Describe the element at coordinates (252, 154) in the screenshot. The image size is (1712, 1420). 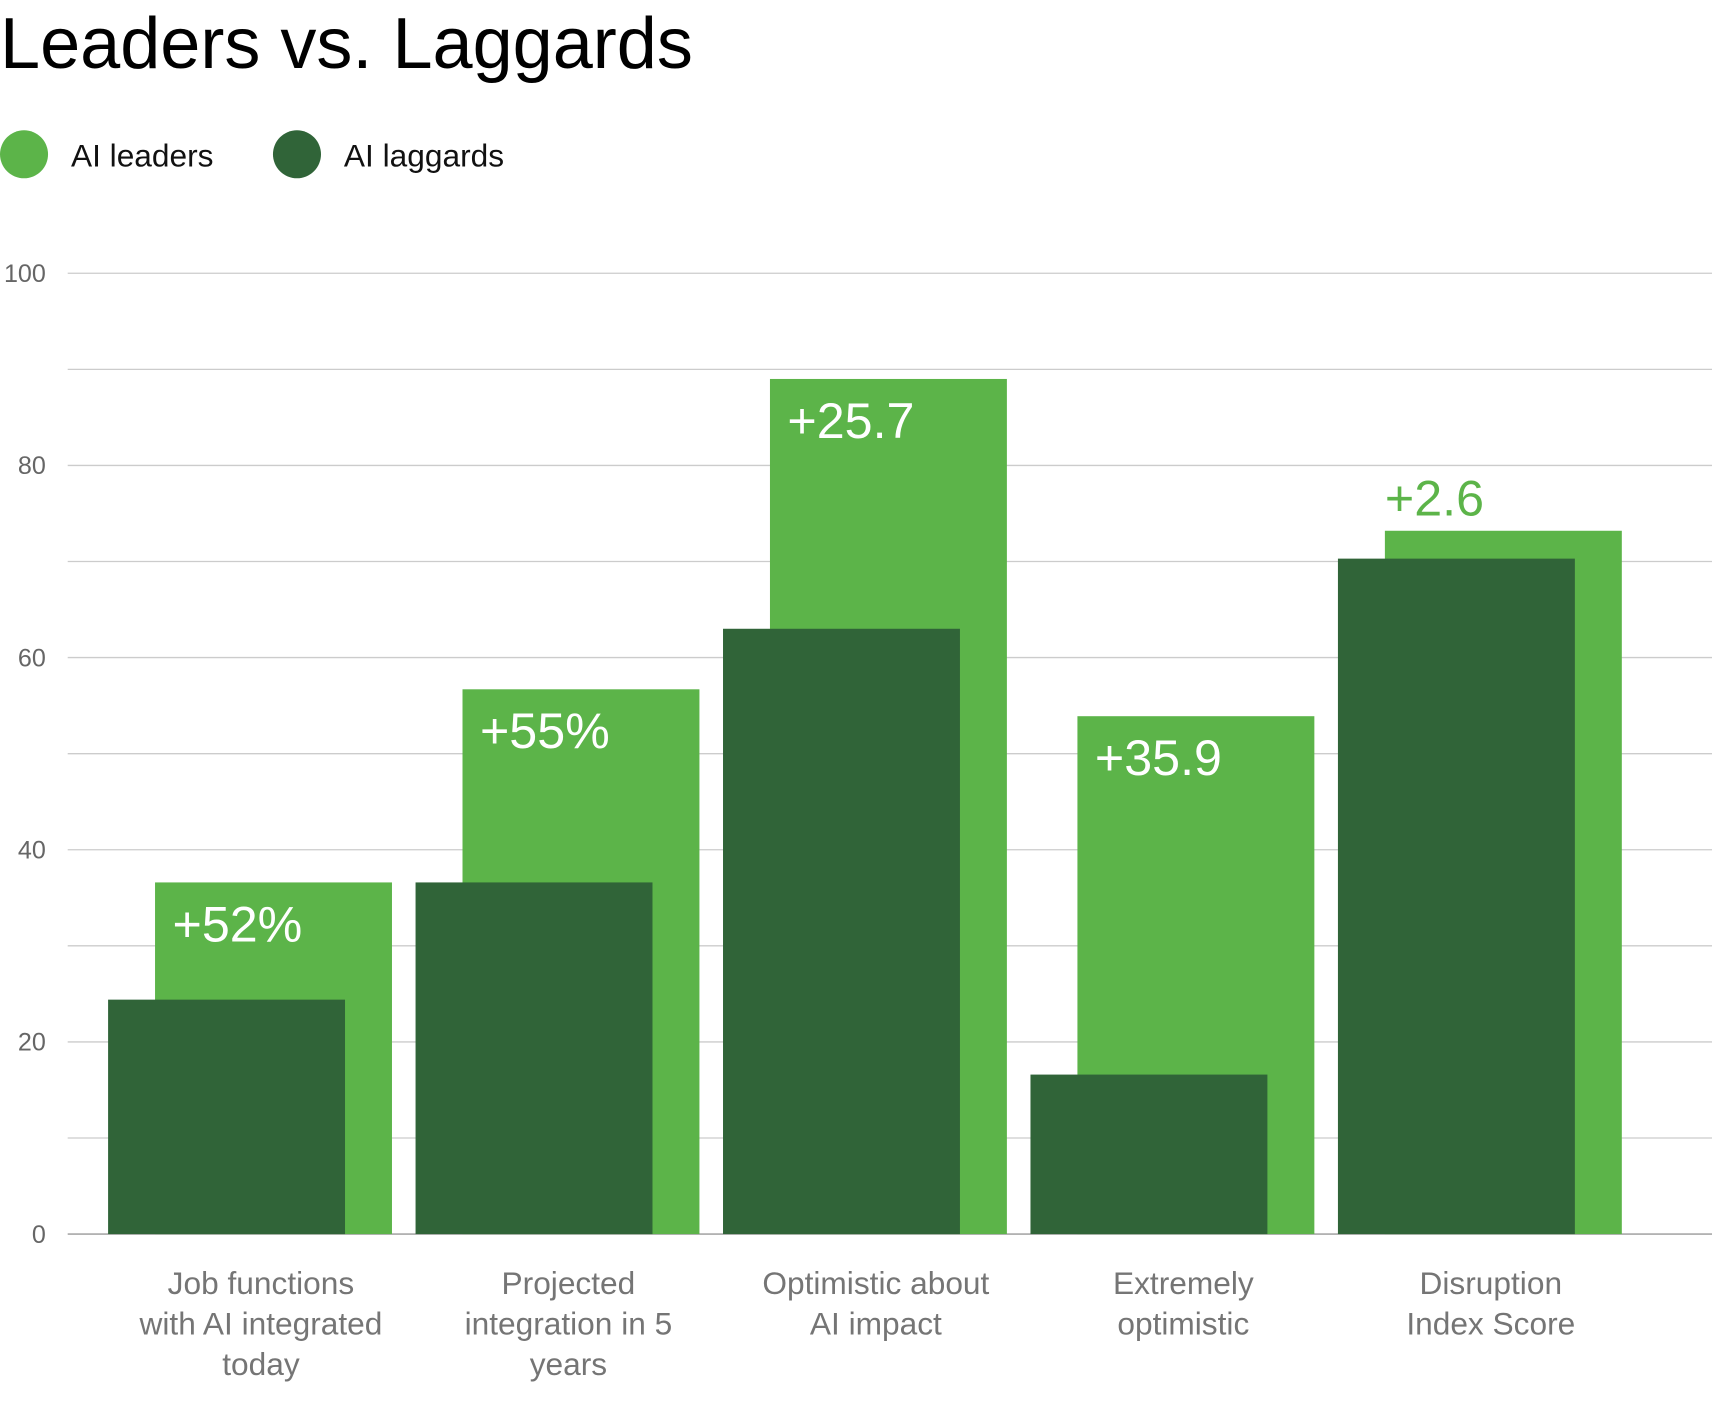
I see `legend: AI leaders AI laggards` at that location.